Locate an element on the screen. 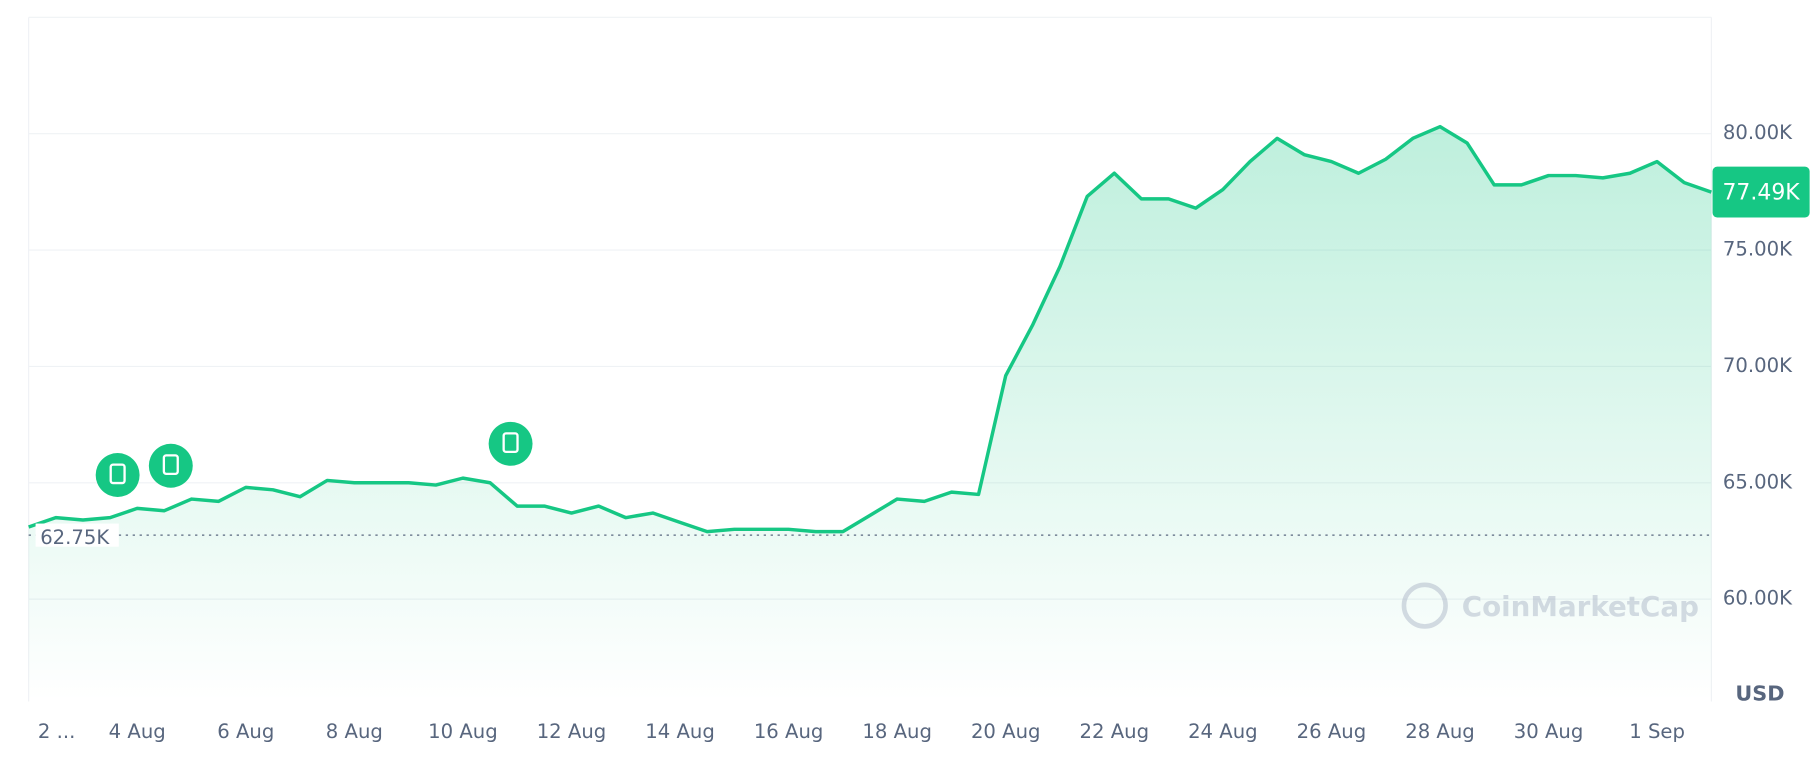  x-tick-label: 12 Aug is located at coordinates (572, 731).